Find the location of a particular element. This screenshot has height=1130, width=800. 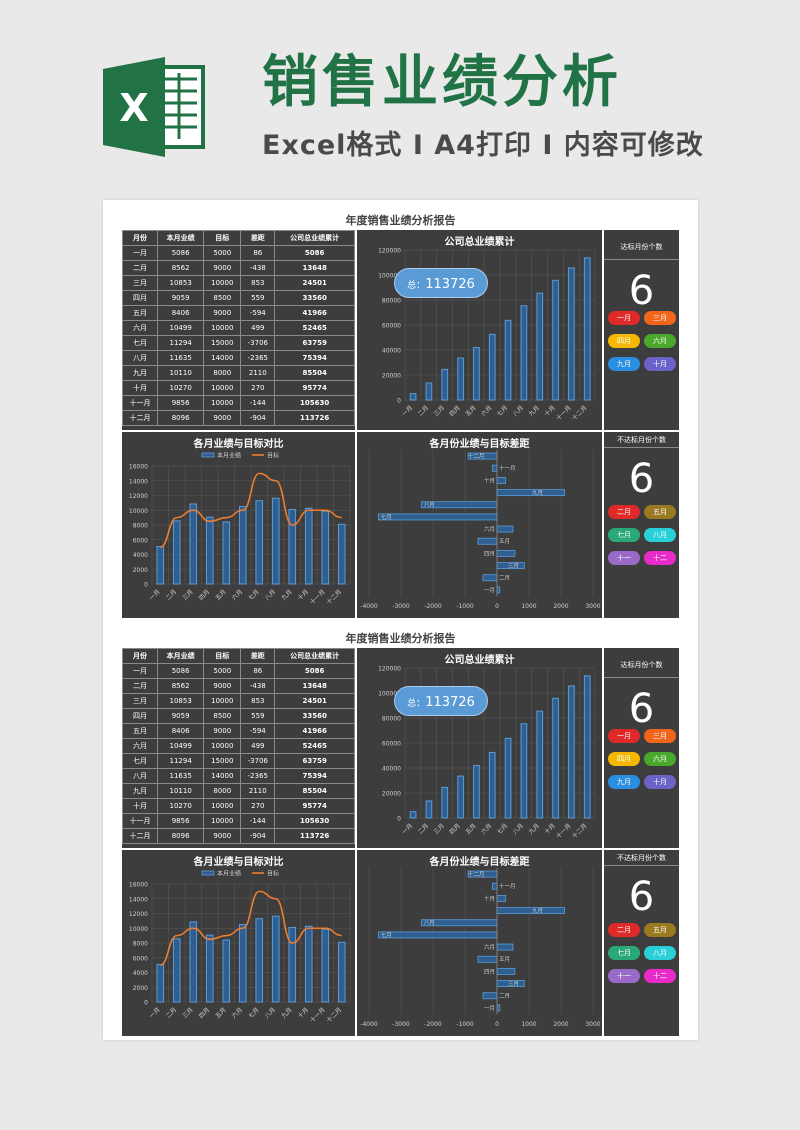

x-tick-label: 四月 is located at coordinates (454, 828).